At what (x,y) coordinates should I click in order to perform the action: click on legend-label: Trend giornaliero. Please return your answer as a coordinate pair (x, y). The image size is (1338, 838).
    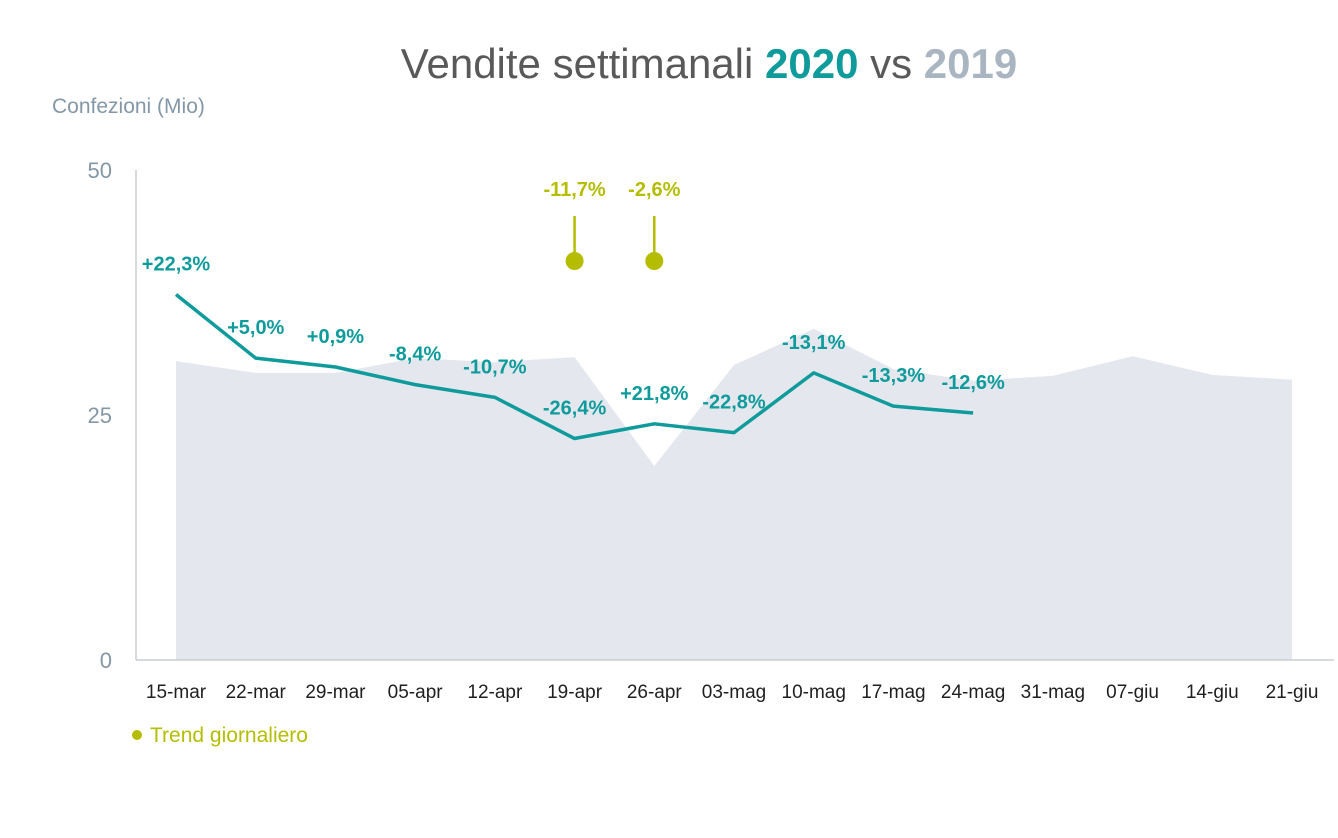
    Looking at the image, I should click on (229, 735).